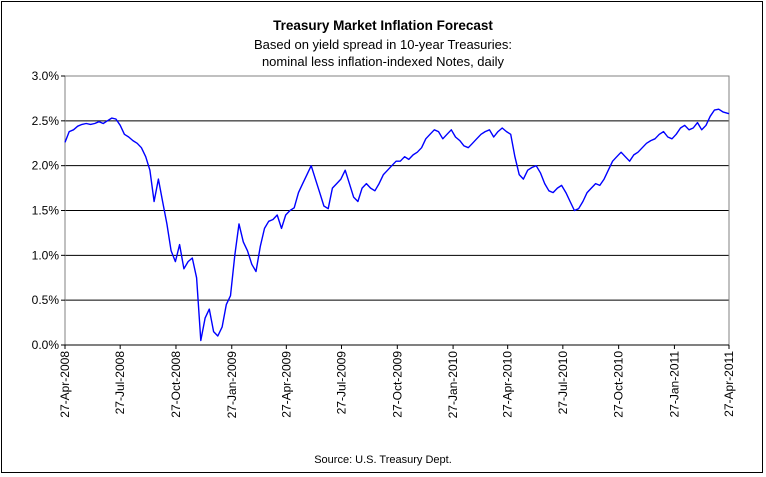 This screenshot has width=766, height=477. I want to click on x-tick-label: 27-Jan-2011, so click(674, 384).